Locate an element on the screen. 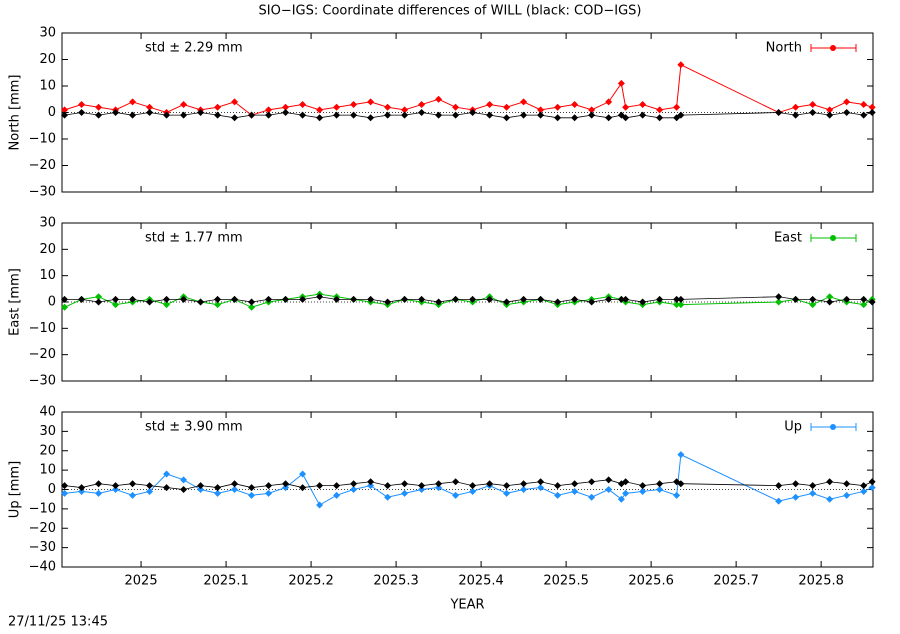  x-axis-label: YEAR is located at coordinates (466, 605).